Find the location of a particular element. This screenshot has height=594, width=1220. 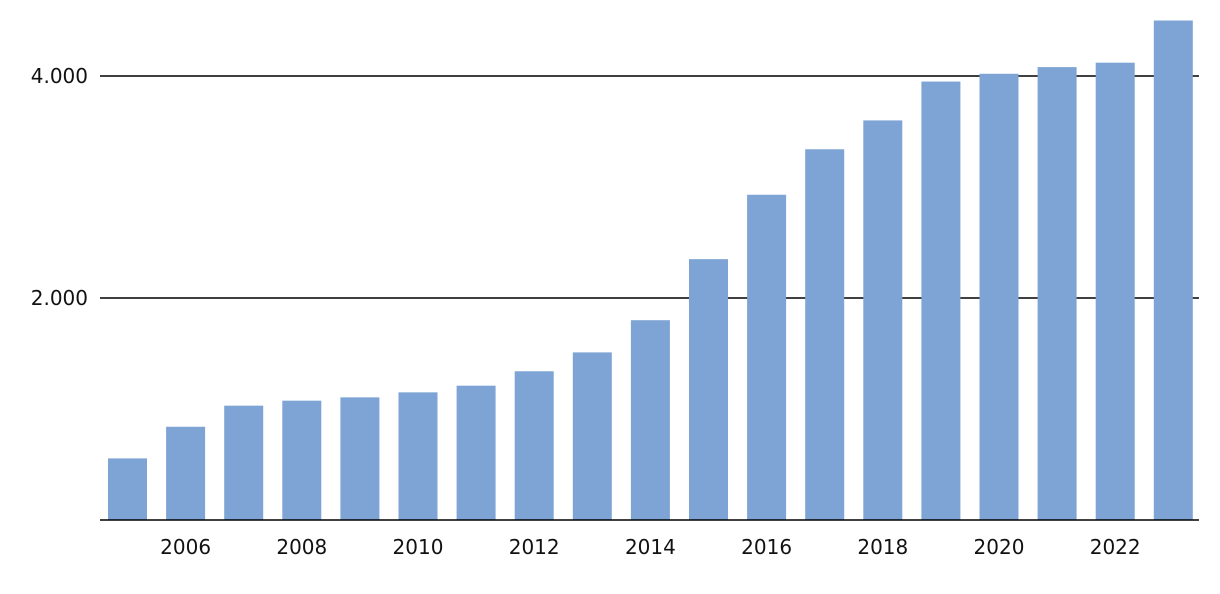

x-tick-label: 2006 is located at coordinates (185, 547).